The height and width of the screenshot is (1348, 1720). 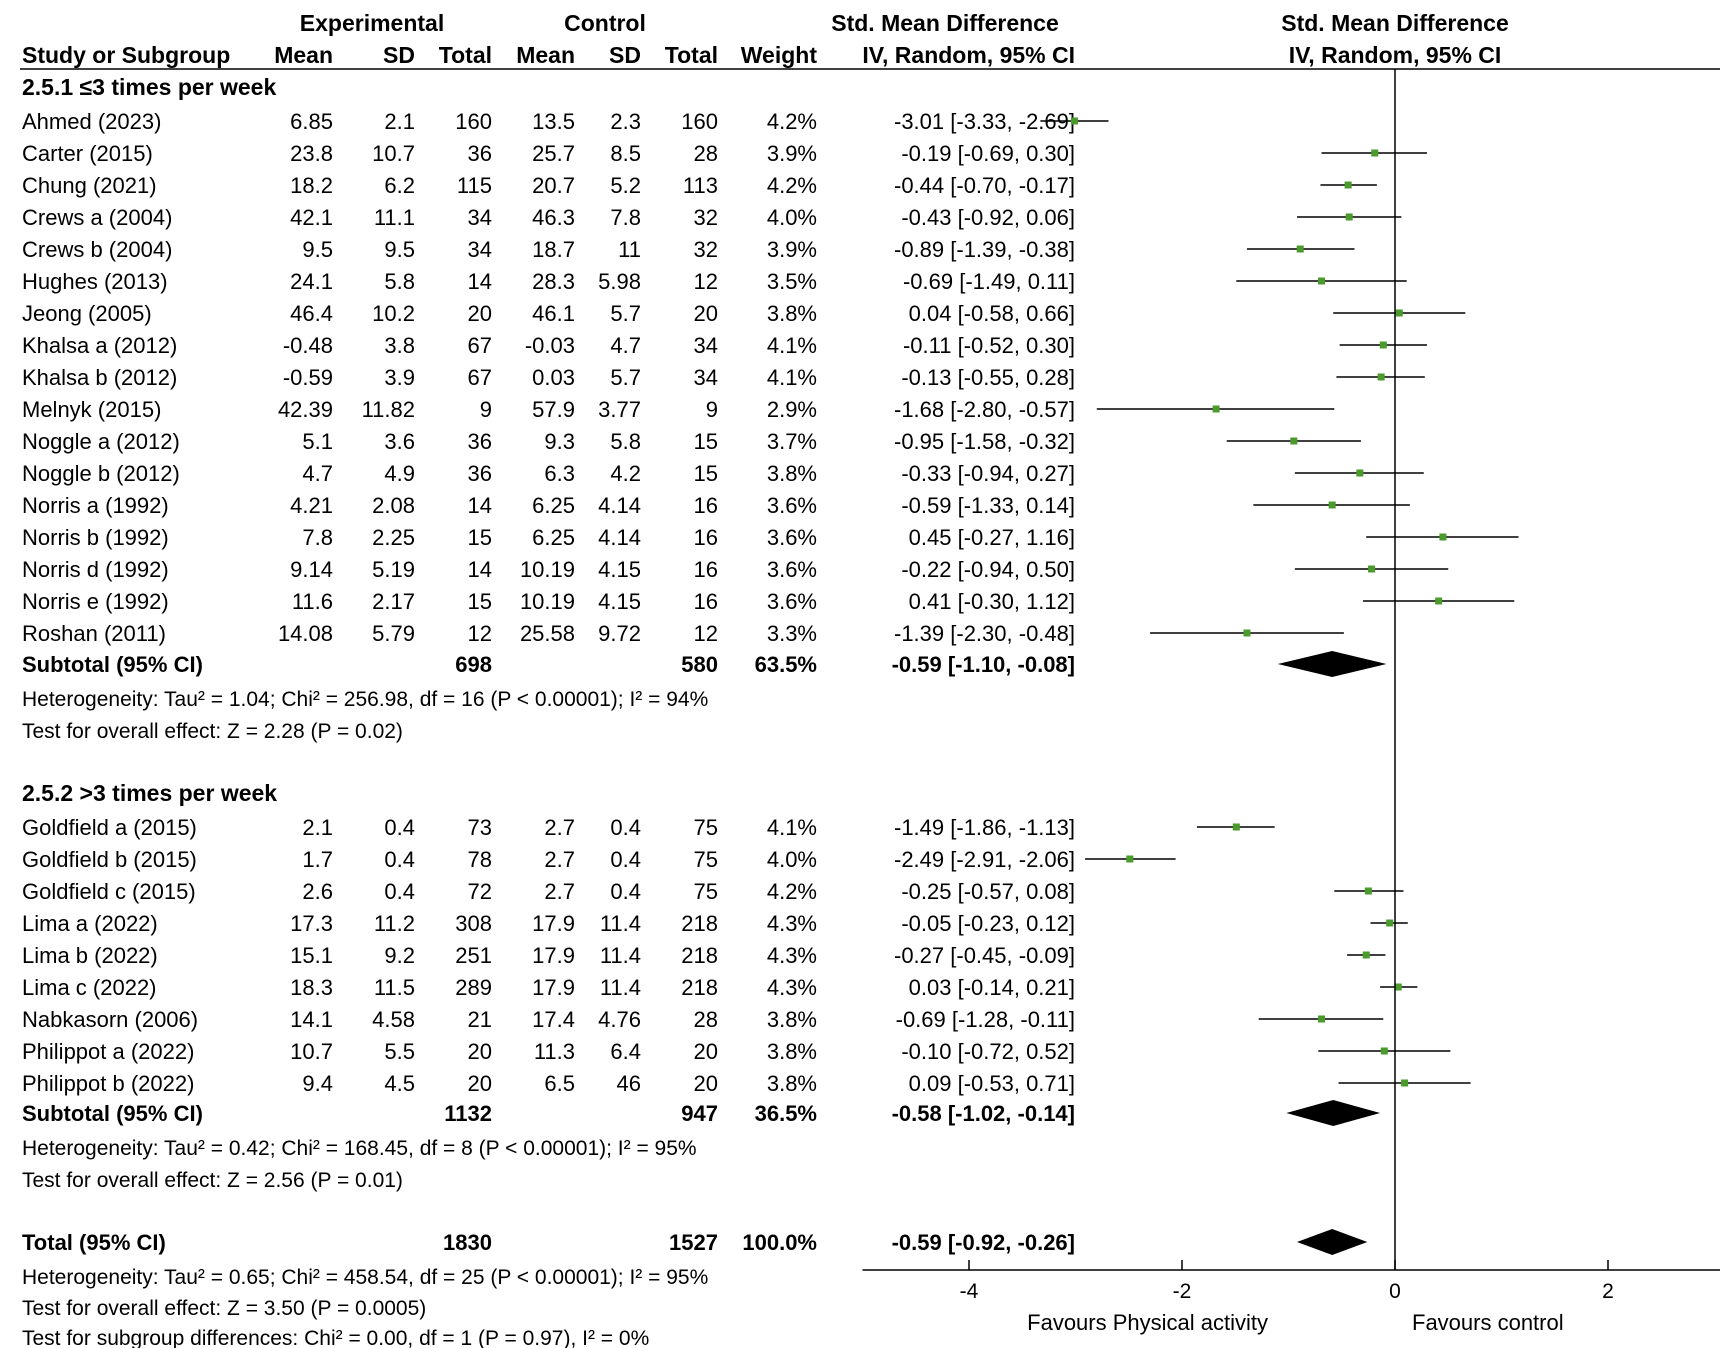 What do you see at coordinates (305, 633) in the screenshot?
I see `exp-mean: 14.08` at bounding box center [305, 633].